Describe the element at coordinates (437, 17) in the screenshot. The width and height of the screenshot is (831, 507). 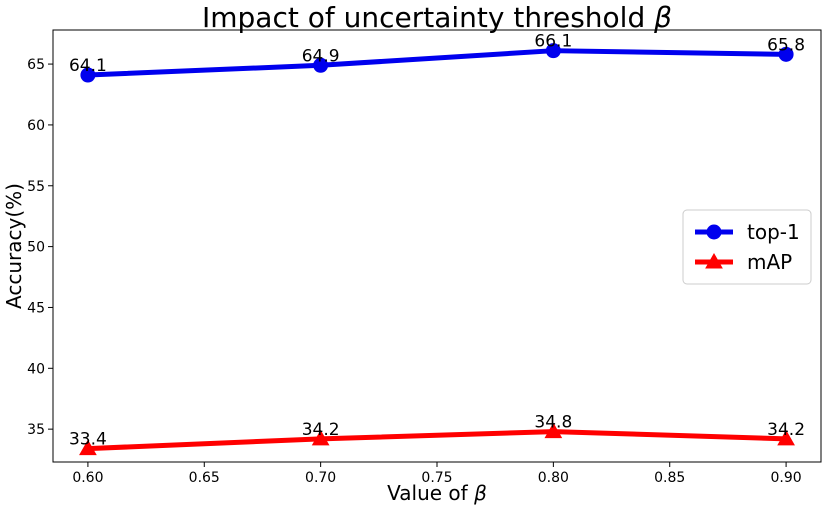
I see `chart-title: Impact of uncertainty threshold β` at that location.